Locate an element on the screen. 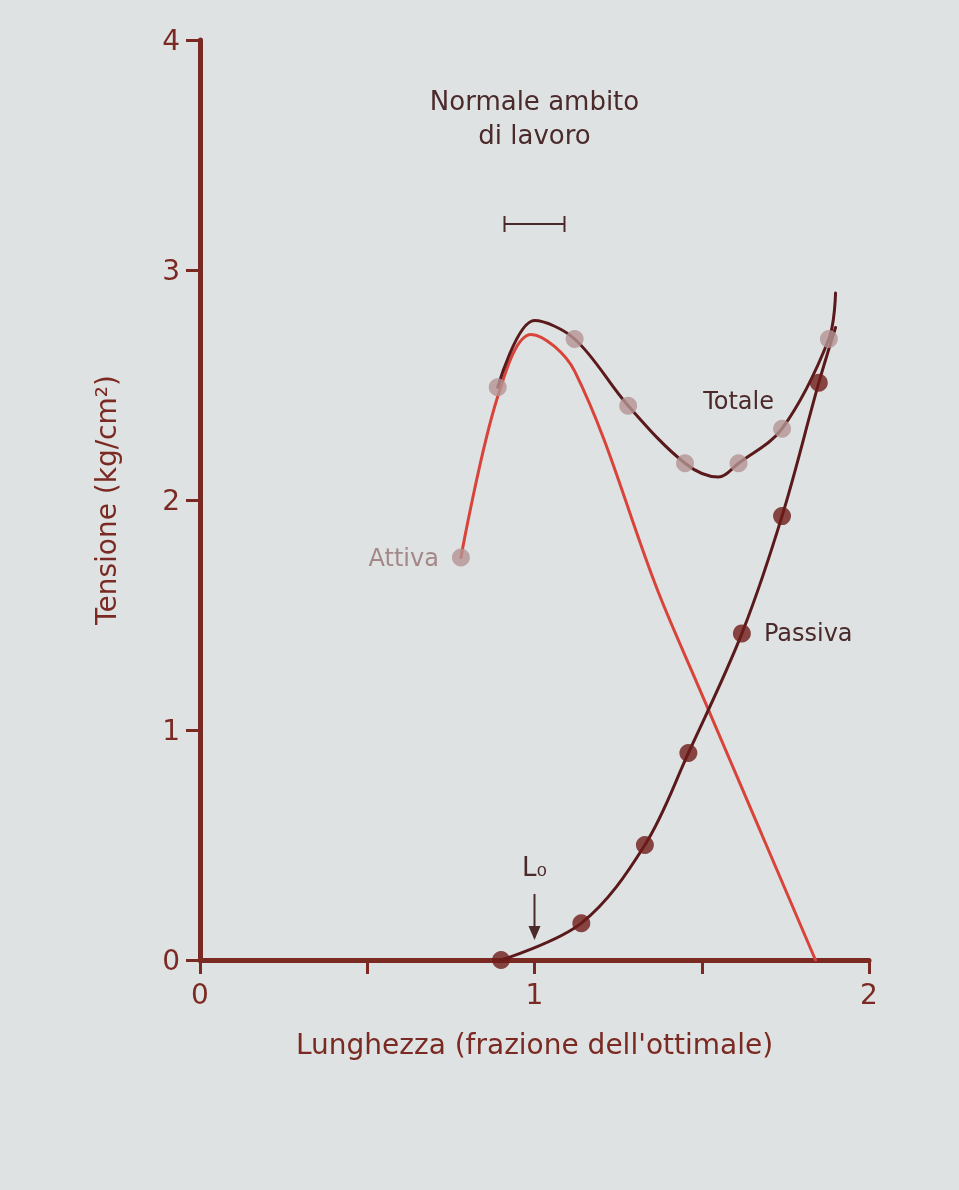  annotation: L₀ is located at coordinates (534, 867).